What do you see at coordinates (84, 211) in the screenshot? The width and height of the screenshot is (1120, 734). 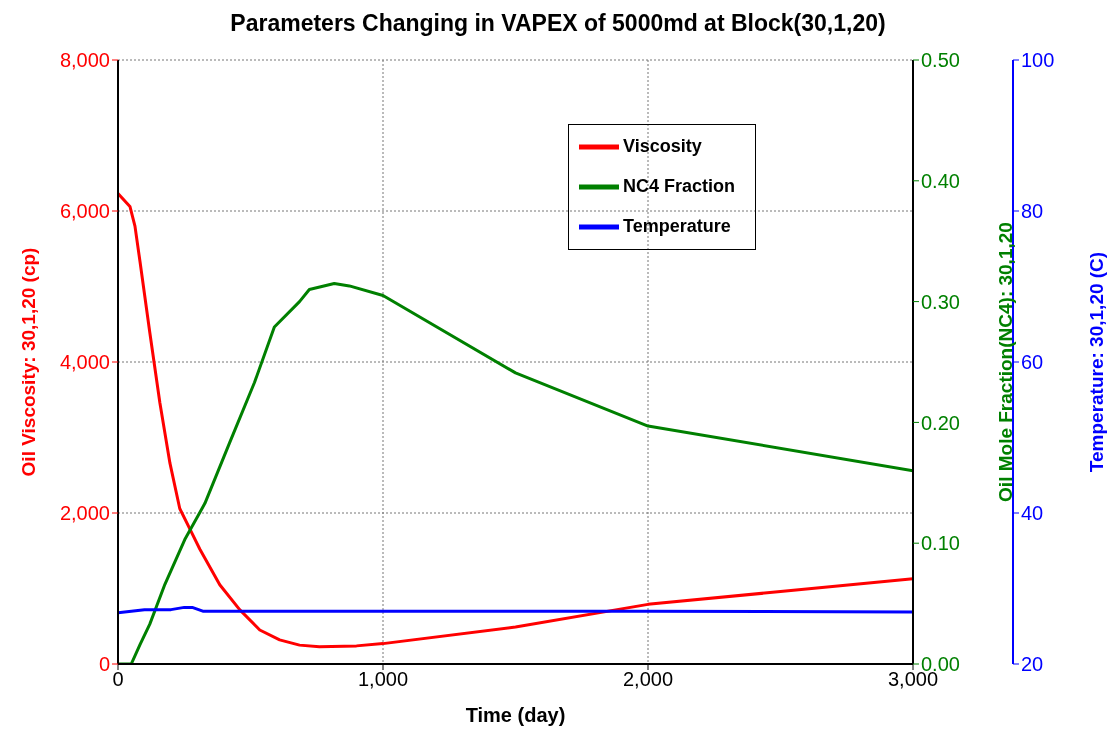 I see `y-tick-label: 6,000` at bounding box center [84, 211].